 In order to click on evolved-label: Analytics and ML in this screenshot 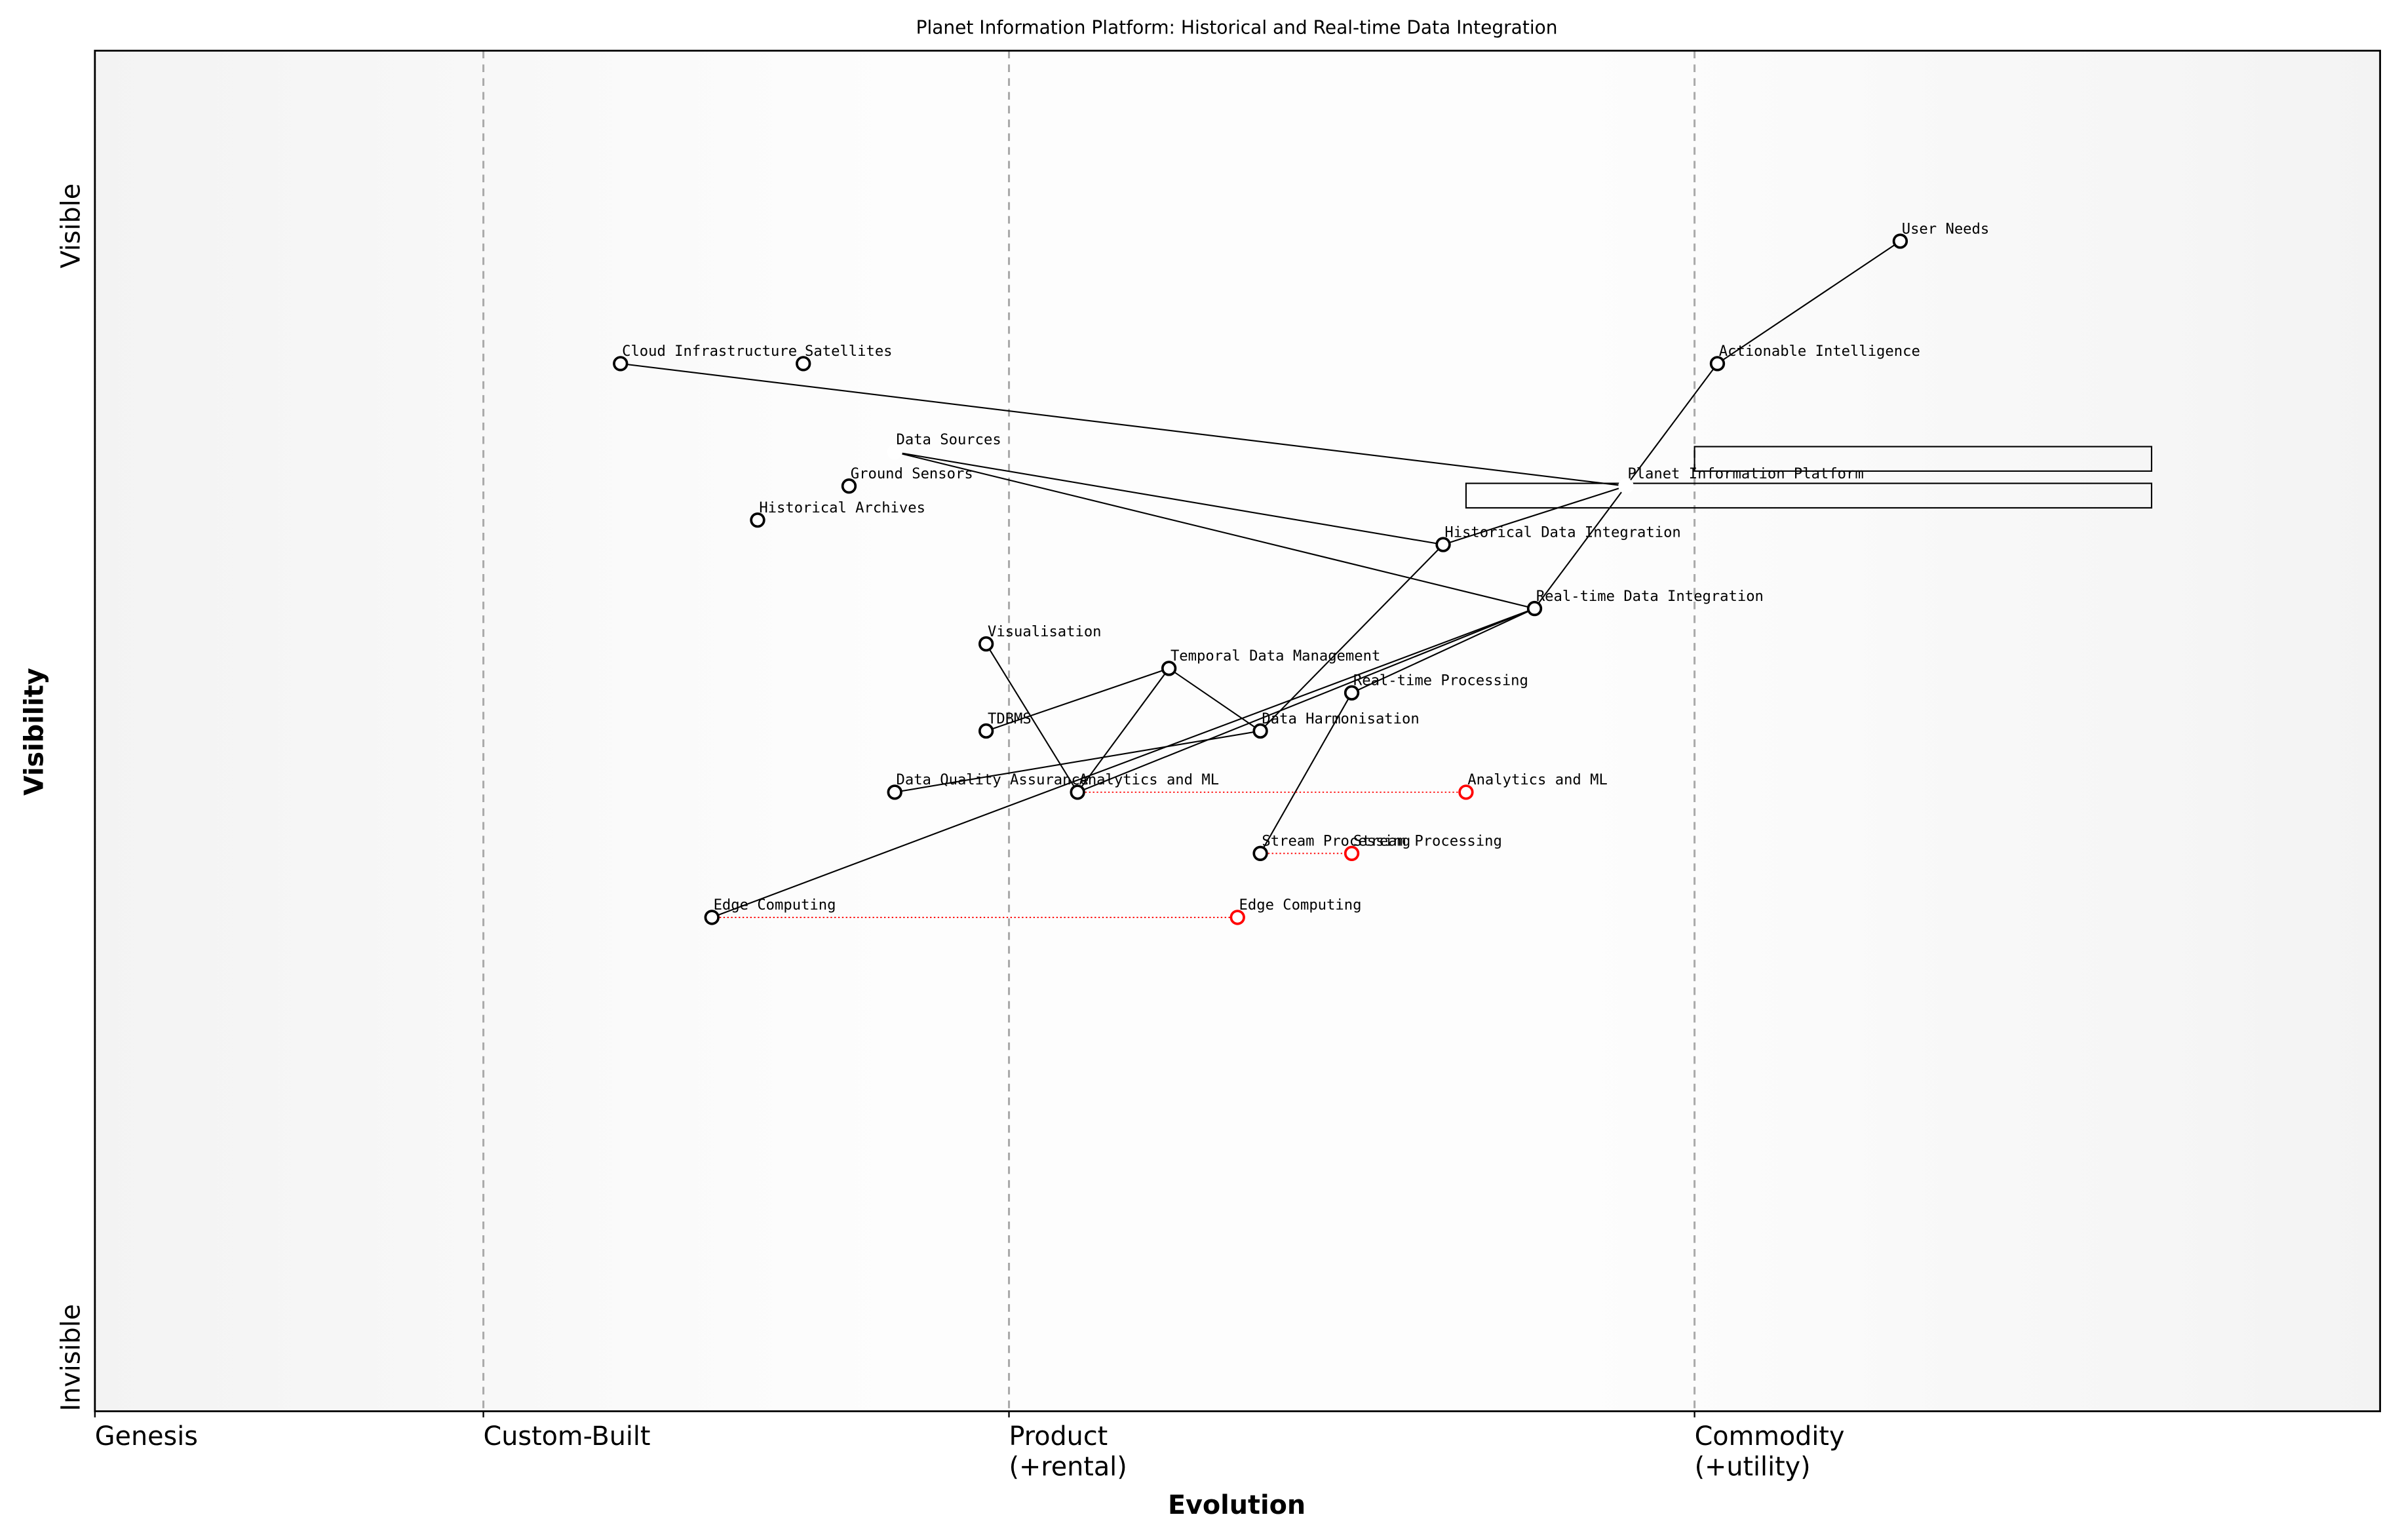, I will do `click(1537, 779)`.